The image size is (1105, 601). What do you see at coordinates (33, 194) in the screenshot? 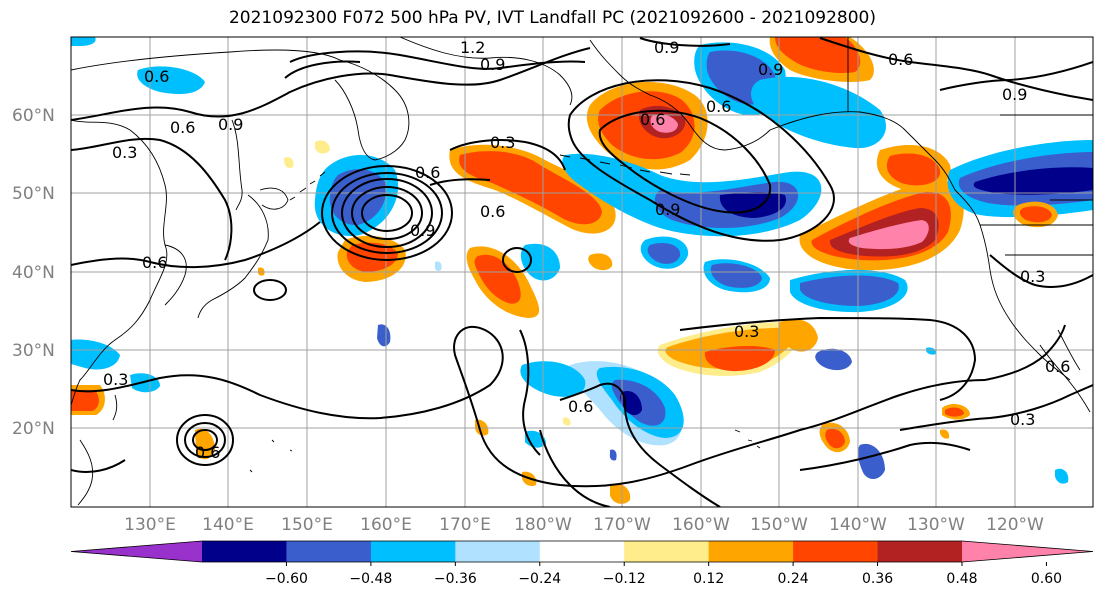
I see `lat-label: 50°N` at bounding box center [33, 194].